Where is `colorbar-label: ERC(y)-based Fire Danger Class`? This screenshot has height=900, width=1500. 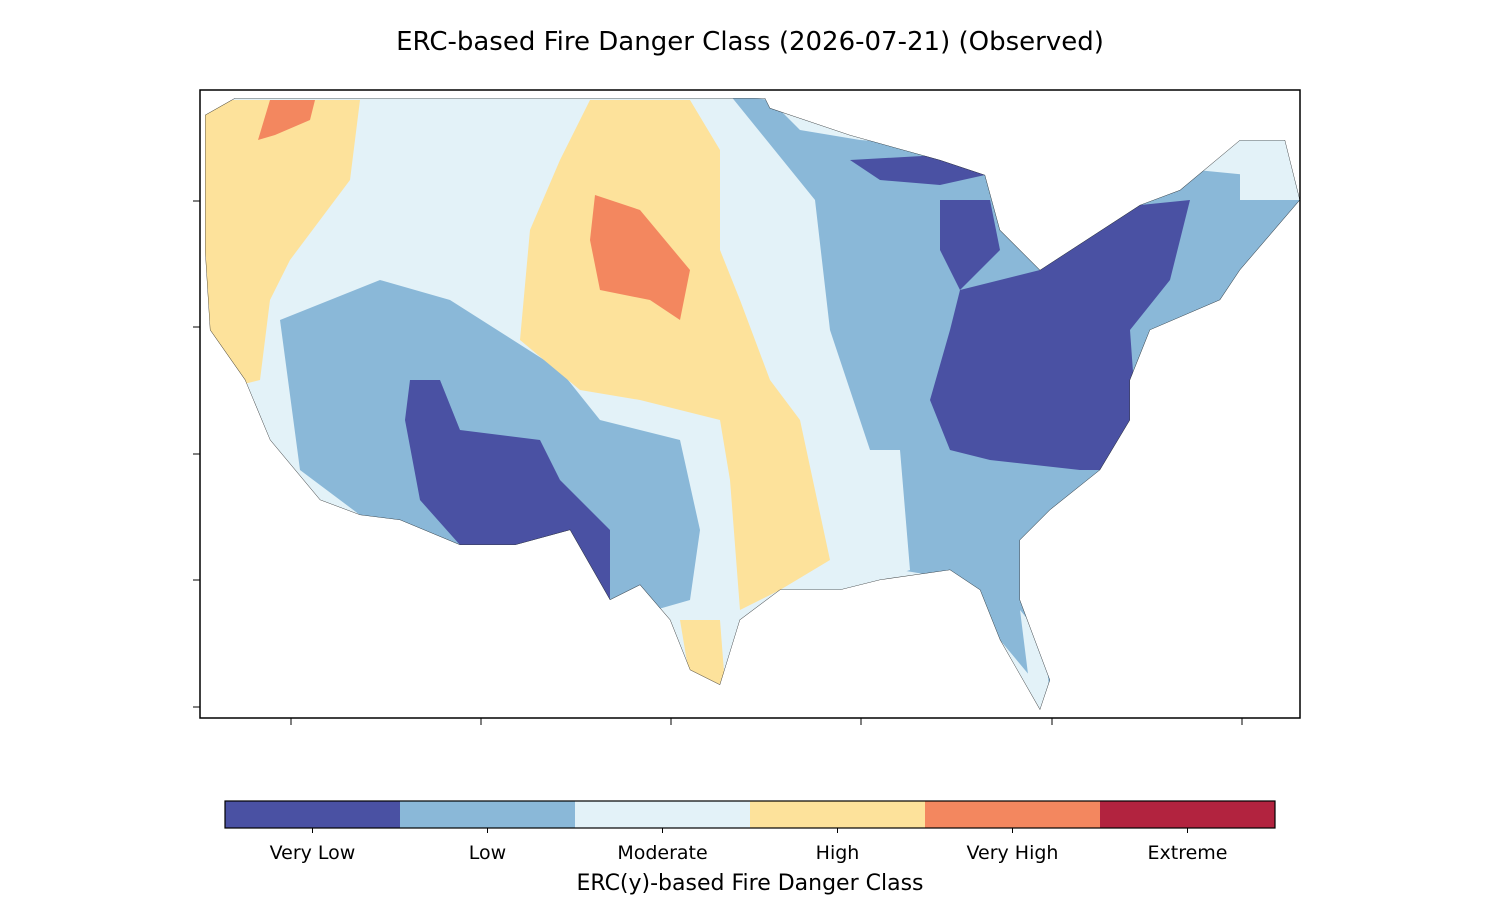 colorbar-label: ERC(y)-based Fire Danger Class is located at coordinates (749, 883).